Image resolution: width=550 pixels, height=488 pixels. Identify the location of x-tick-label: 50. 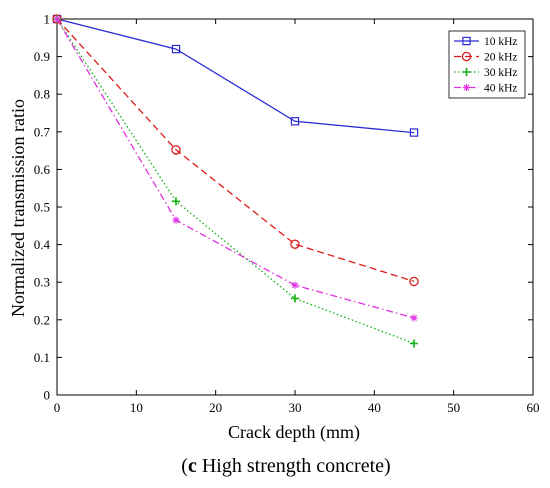
(453, 407).